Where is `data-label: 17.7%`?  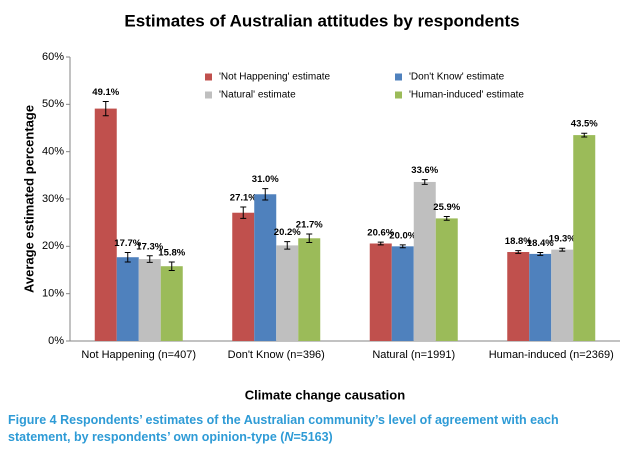 data-label: 17.7% is located at coordinates (127, 243).